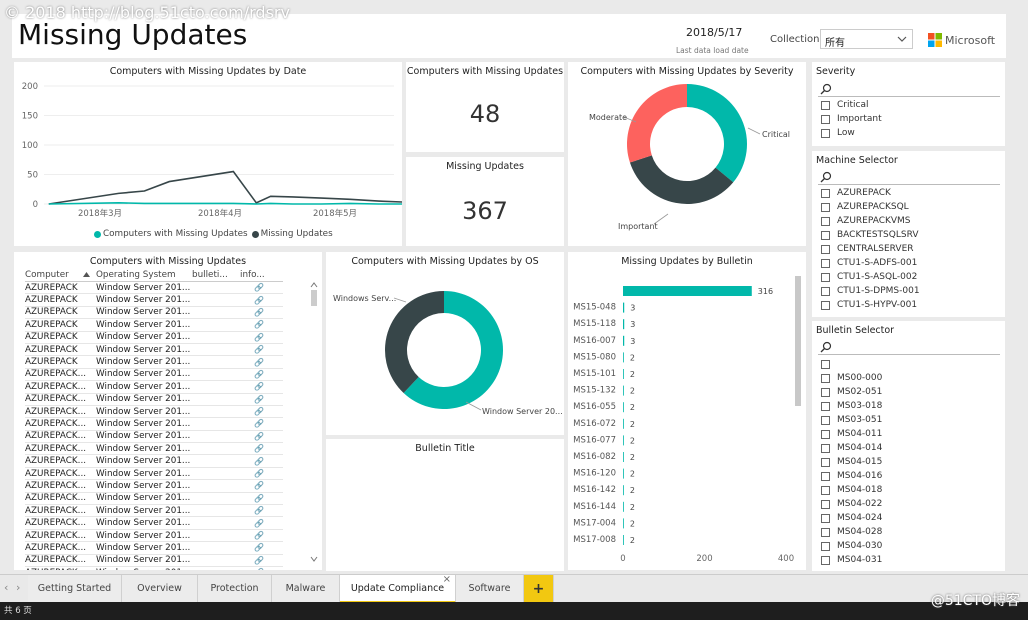 This screenshot has height=620, width=1028. Describe the element at coordinates (851, 420) in the screenshot. I see `bulletin-item: MS03-051` at that location.